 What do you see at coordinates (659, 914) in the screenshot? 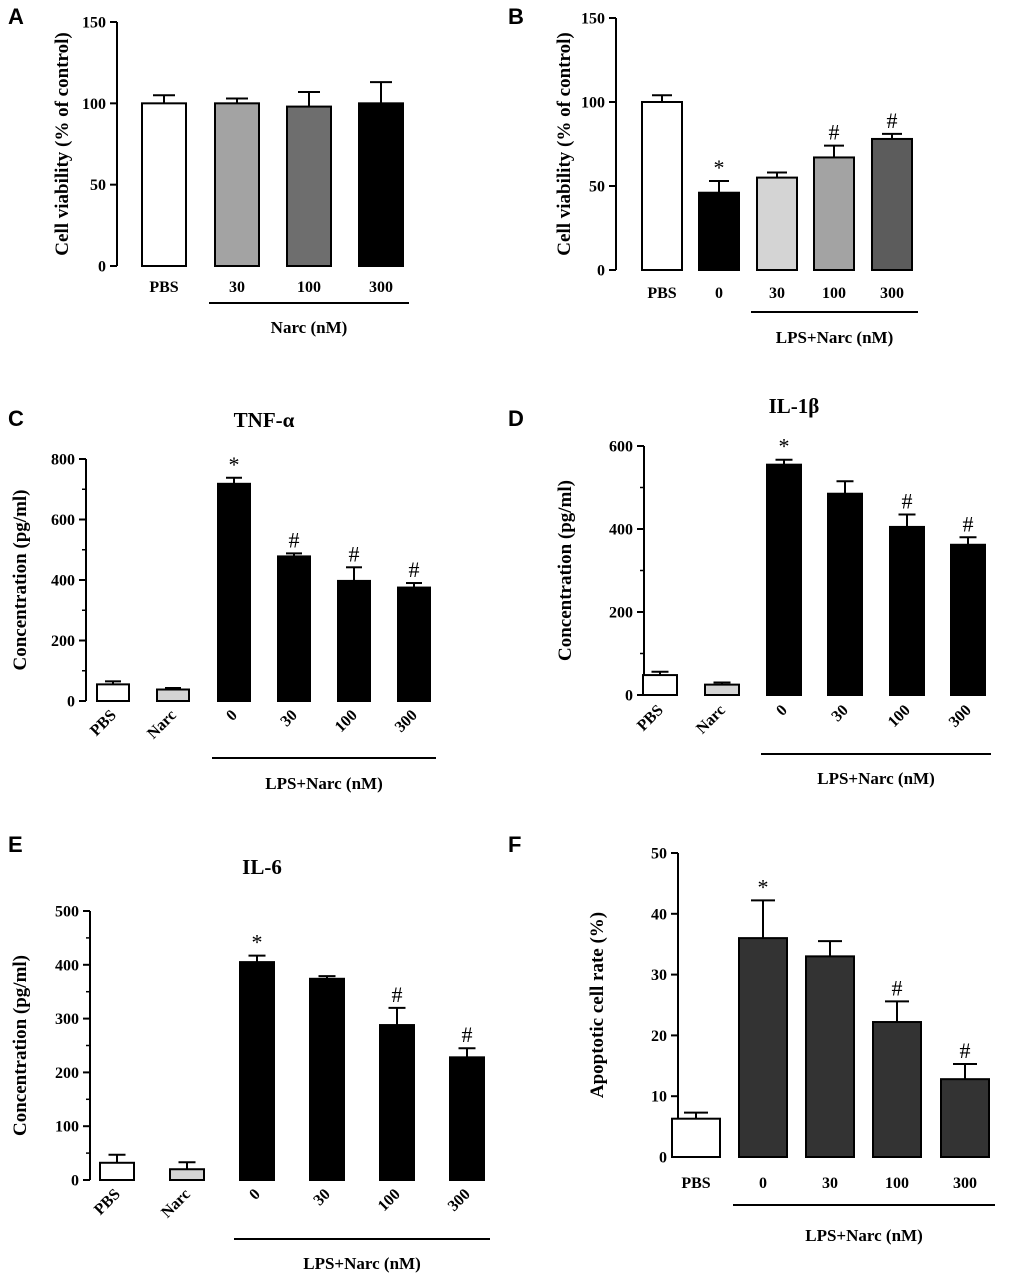
I see `y-tick-label: 40` at bounding box center [659, 914].